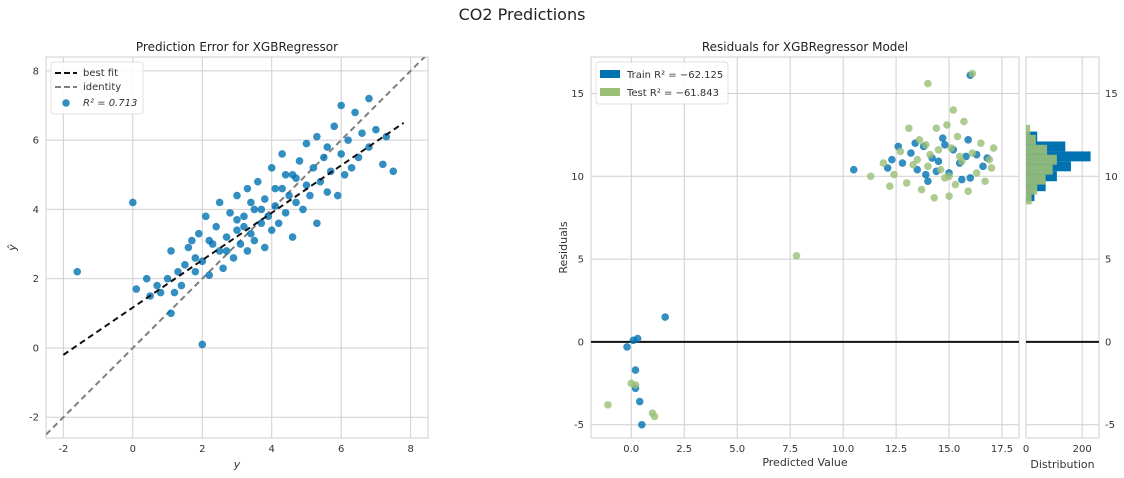  I want to click on x-tick-label: 7.5, so click(790, 449).